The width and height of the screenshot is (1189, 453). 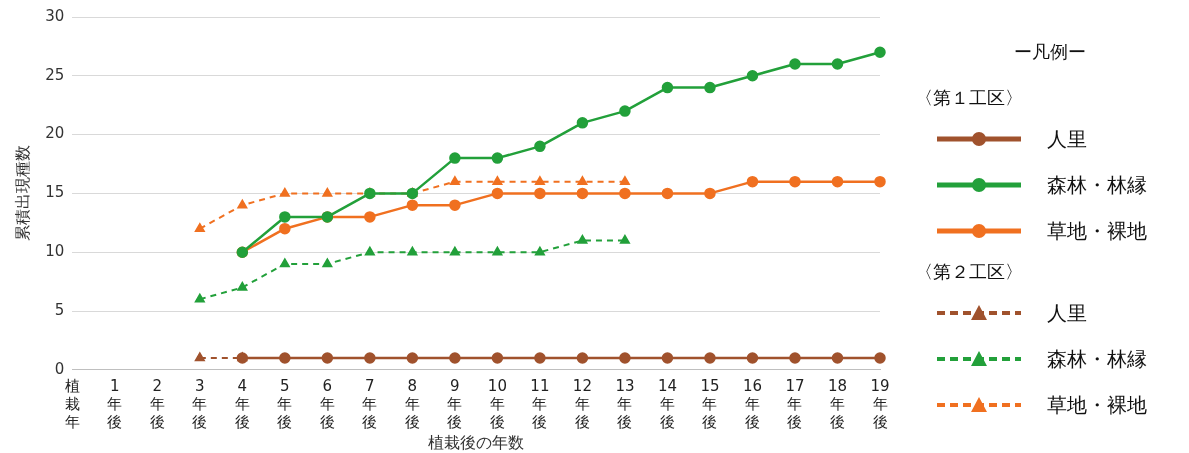 What do you see at coordinates (476, 442) in the screenshot?
I see `x-axis-title: 植栽後の年数` at bounding box center [476, 442].